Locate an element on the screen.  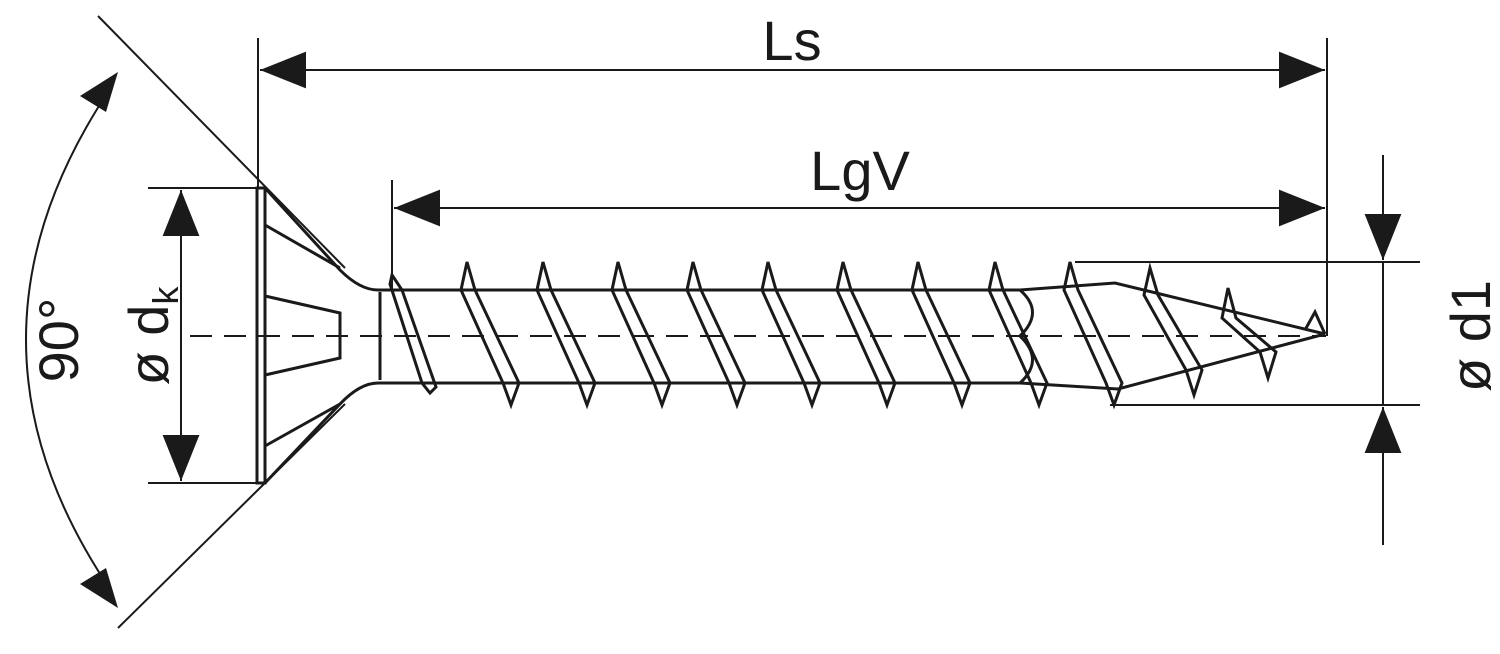
head-diameter-dimension: ø dk is located at coordinates (189, 335).